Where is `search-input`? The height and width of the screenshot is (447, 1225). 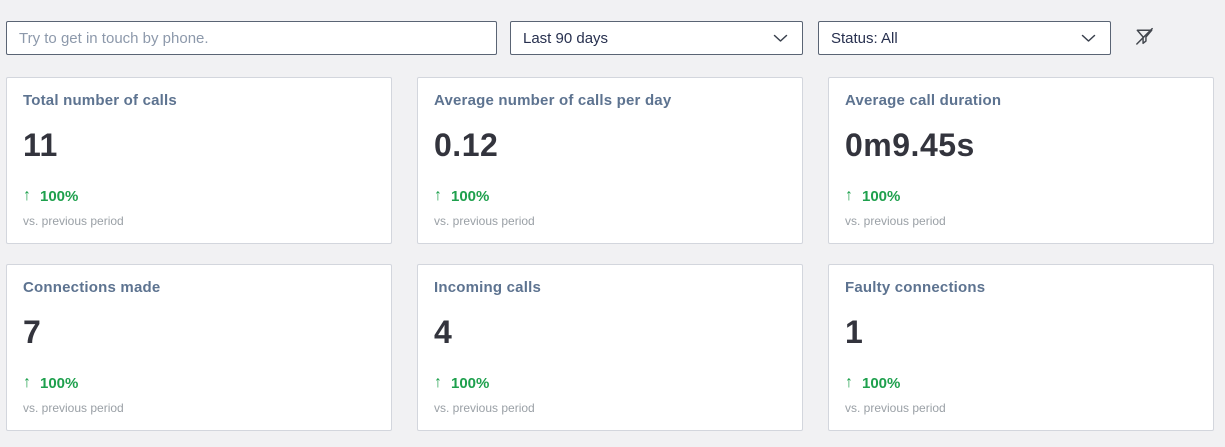
search-input is located at coordinates (251, 38).